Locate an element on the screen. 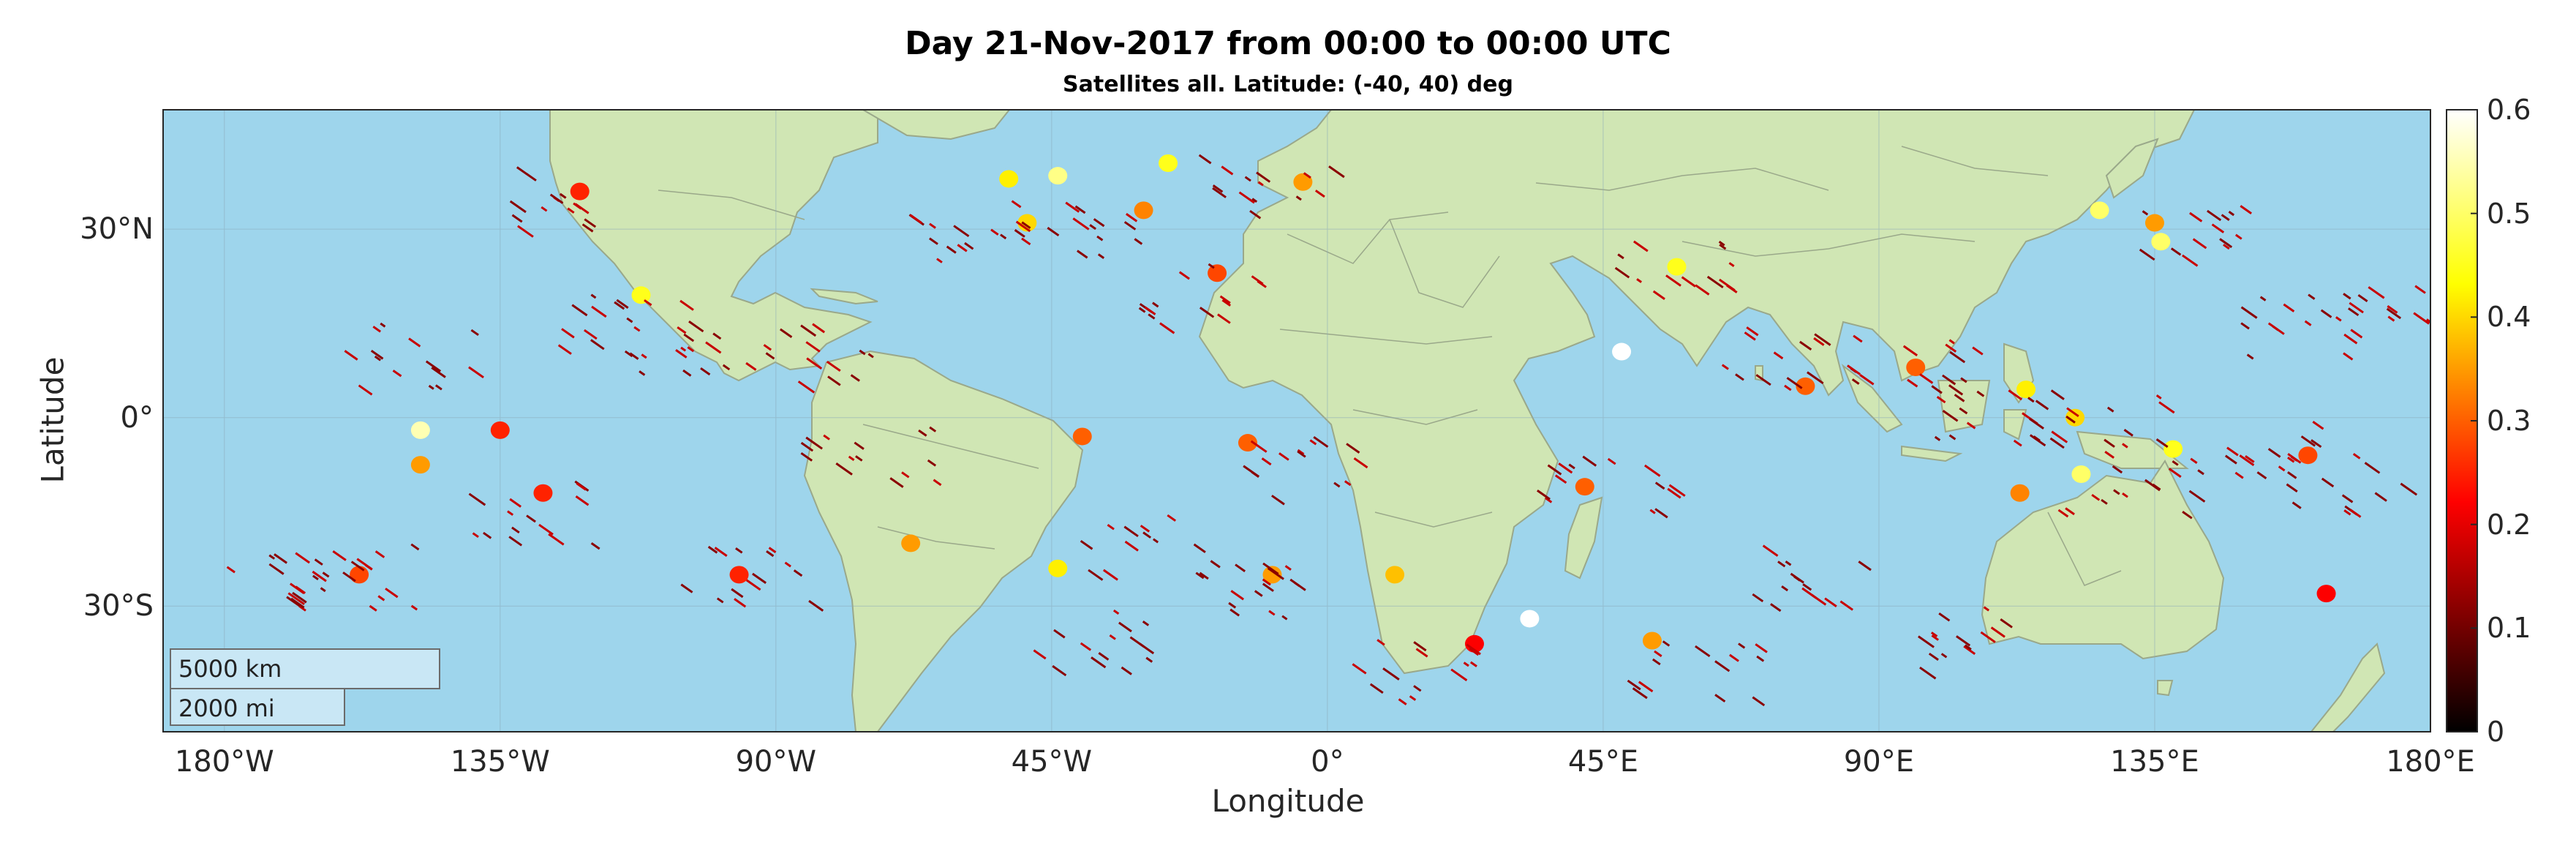 The width and height of the screenshot is (2576, 843). y-tick-label: 30°S is located at coordinates (118, 606).